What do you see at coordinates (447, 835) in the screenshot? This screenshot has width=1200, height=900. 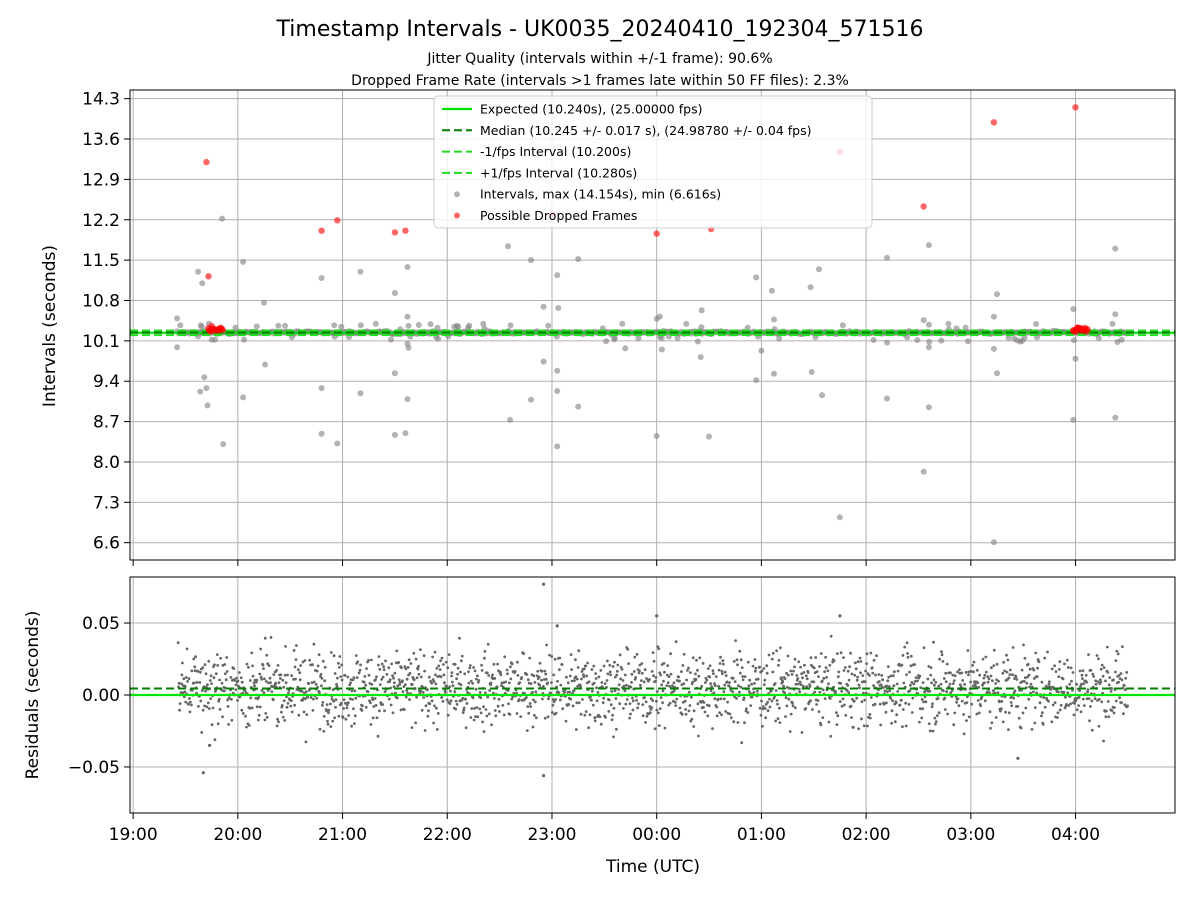 I see `bottom-x-tick-label: 22:00` at bounding box center [447, 835].